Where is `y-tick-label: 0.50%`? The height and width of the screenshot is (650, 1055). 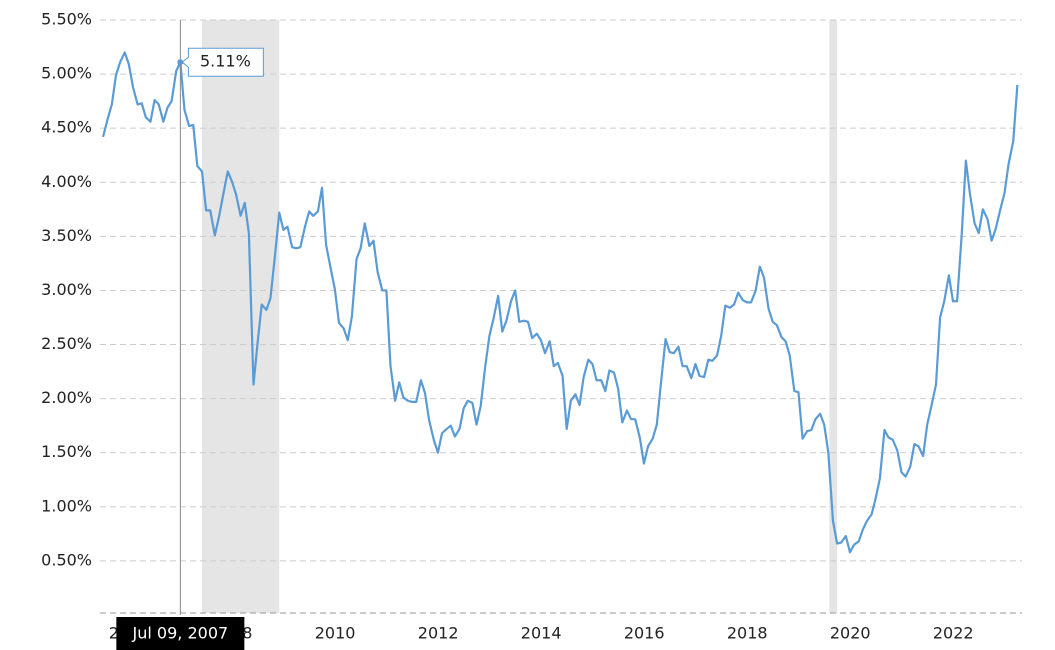 y-tick-label: 0.50% is located at coordinates (66, 559).